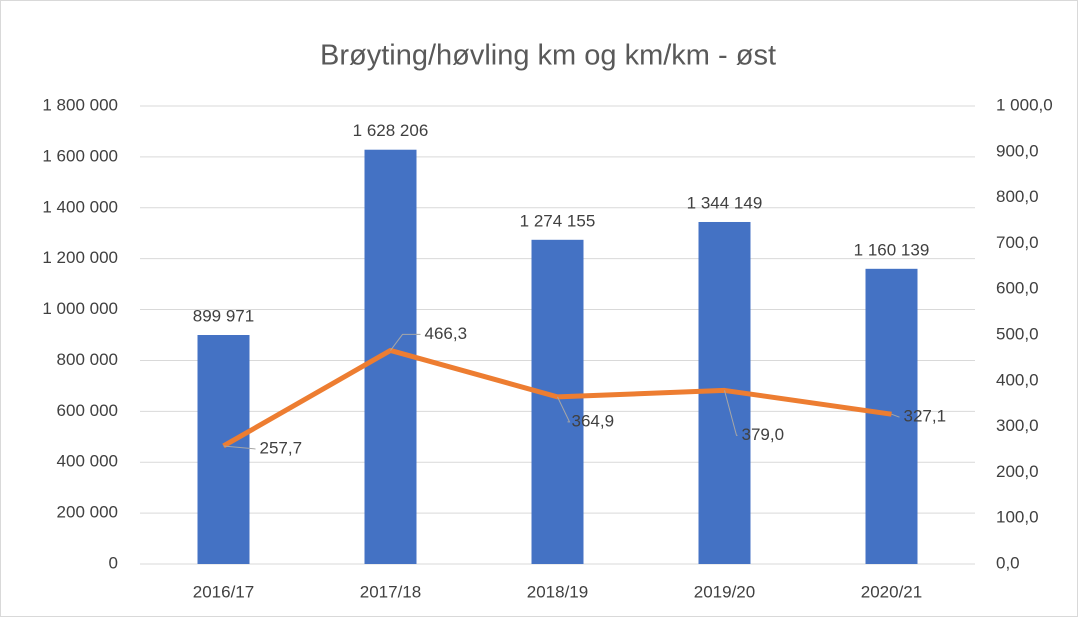 The image size is (1078, 617). Describe the element at coordinates (113, 562) in the screenshot. I see `y-tick-label: 0` at that location.